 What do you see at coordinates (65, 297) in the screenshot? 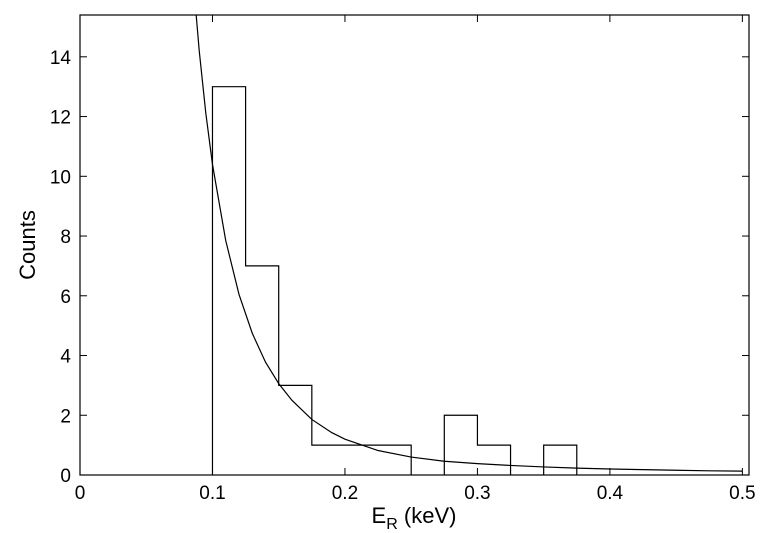
I see `y-tick-label: 6` at bounding box center [65, 297].